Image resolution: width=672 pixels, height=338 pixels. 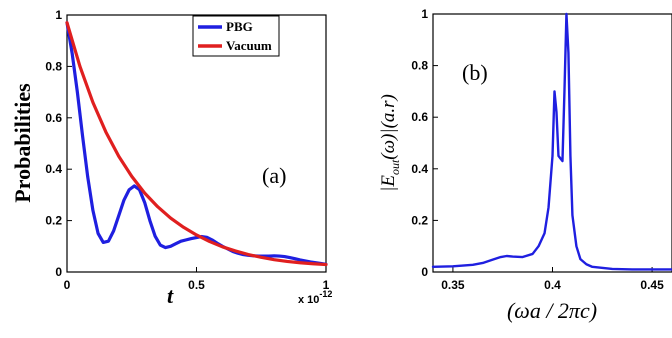 What do you see at coordinates (325, 294) in the screenshot?
I see `x-multiplier-exp: -12` at bounding box center [325, 294].